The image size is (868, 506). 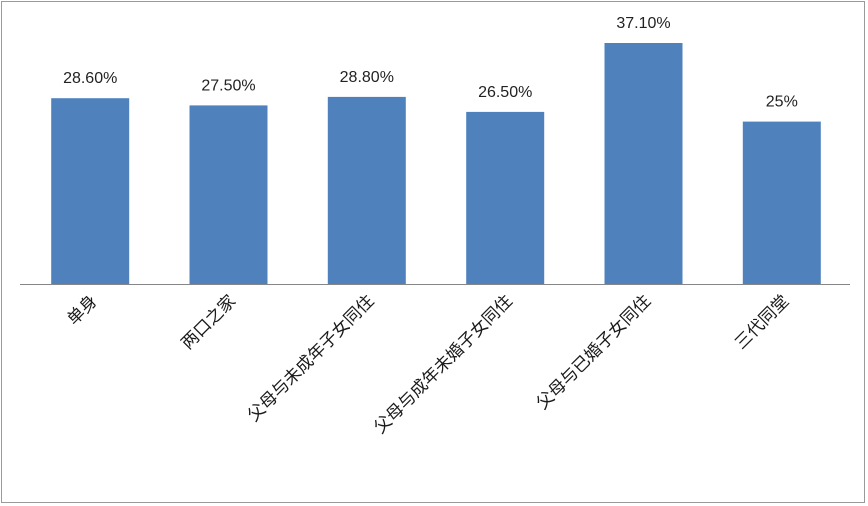 I want to click on category-label-6: 三代同堂, so click(x=762, y=322).